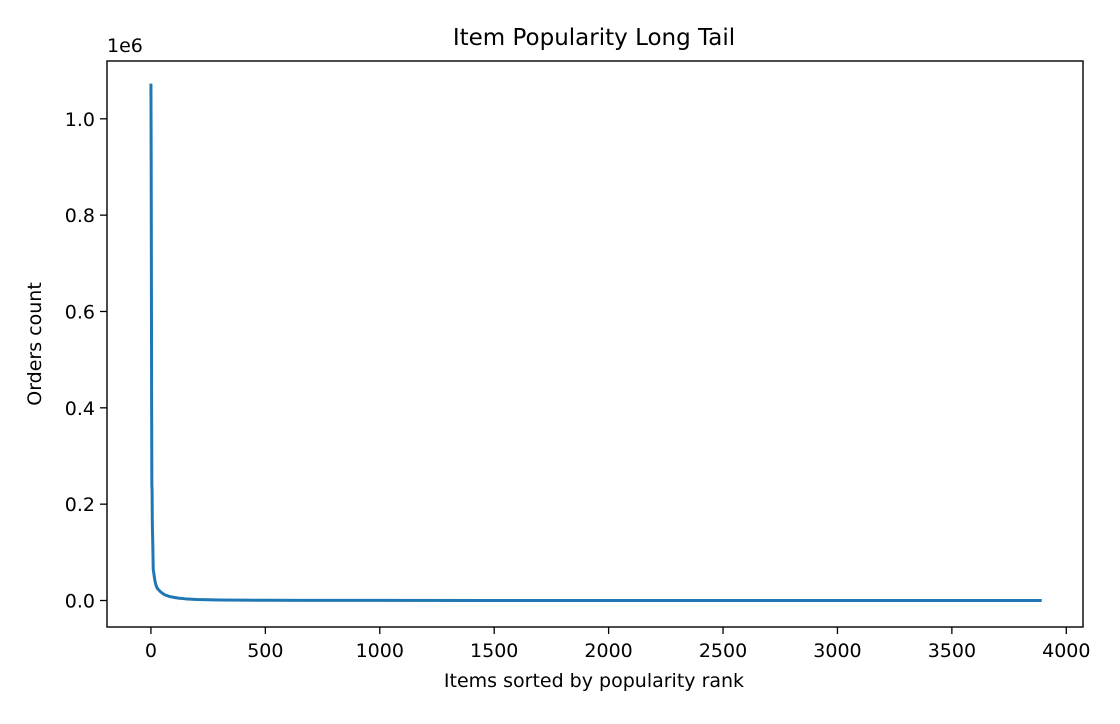 Image resolution: width=1120 pixels, height=724 pixels. What do you see at coordinates (594, 681) in the screenshot?
I see `x-axis-title: Items sorted by popularity rank` at bounding box center [594, 681].